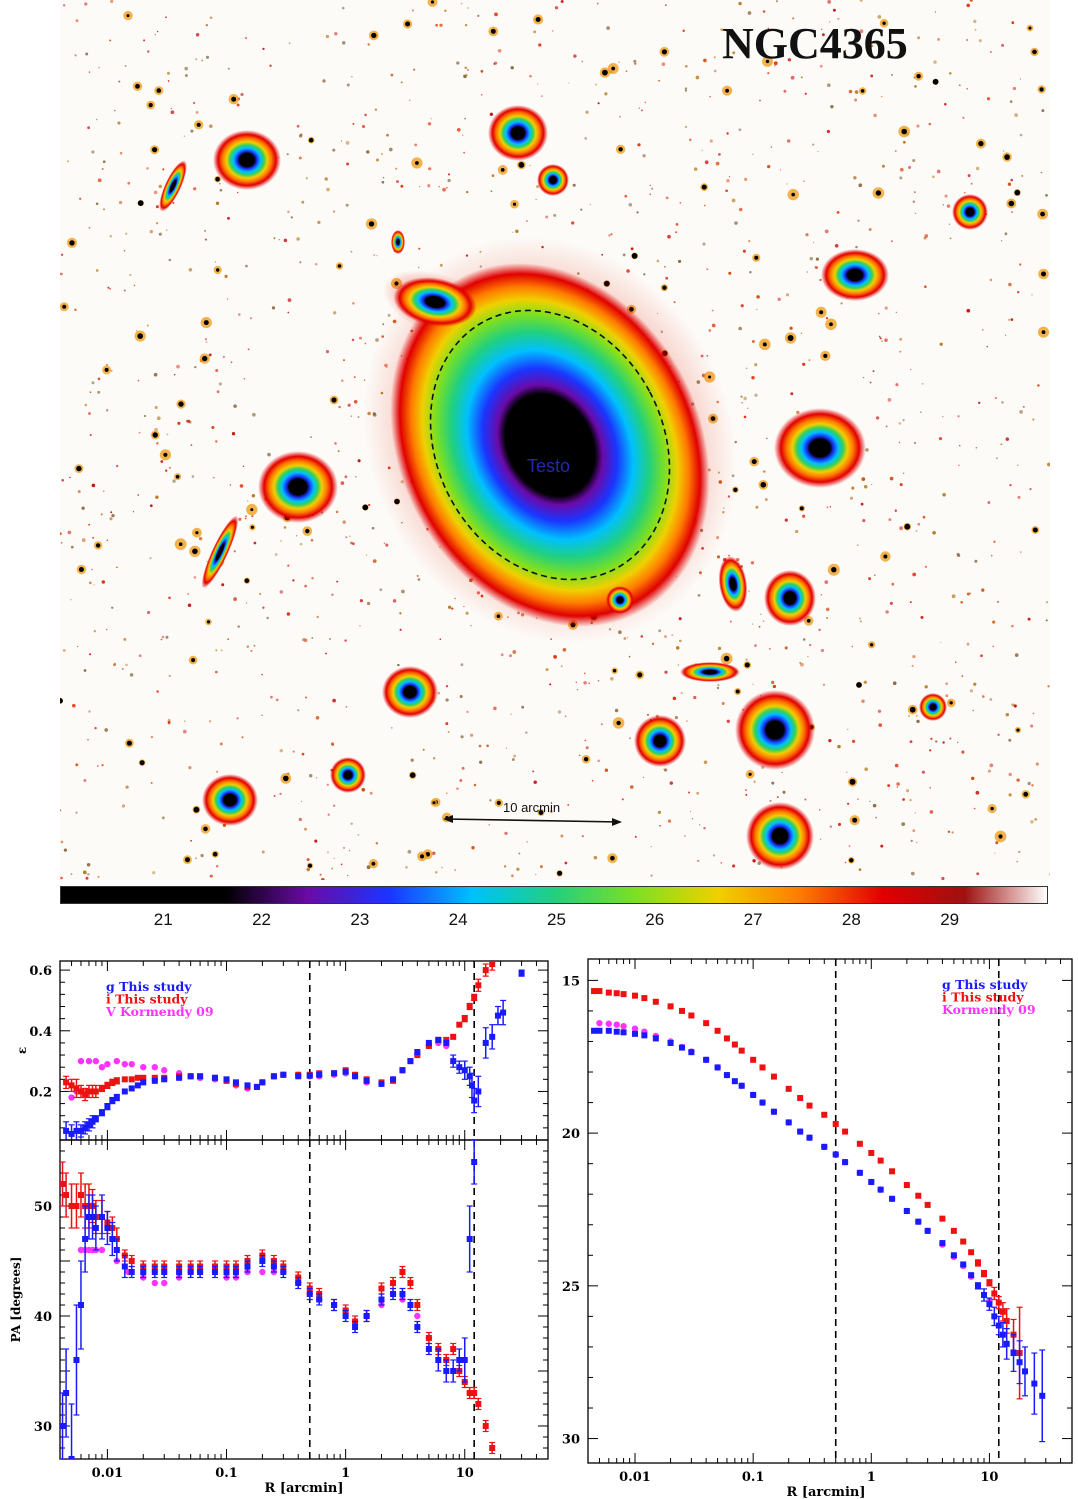 This screenshot has height=1499, width=1078. What do you see at coordinates (539, 923) in the screenshot?
I see `colorbar-labels: 21 22 23 24 25 26 27 28 29` at bounding box center [539, 923].